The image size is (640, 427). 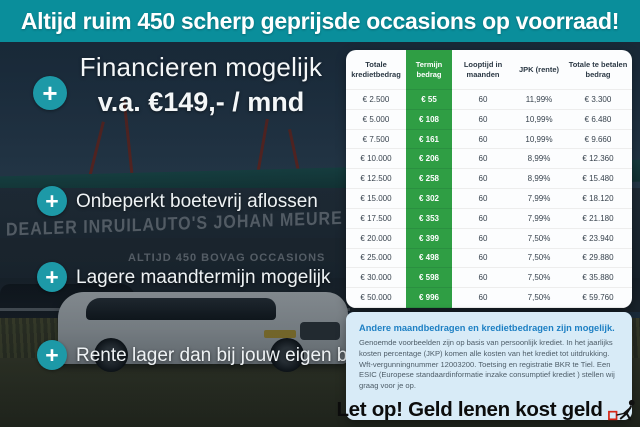 What do you see at coordinates (429, 139) in the screenshot?
I see `table-cell: € 161` at bounding box center [429, 139].